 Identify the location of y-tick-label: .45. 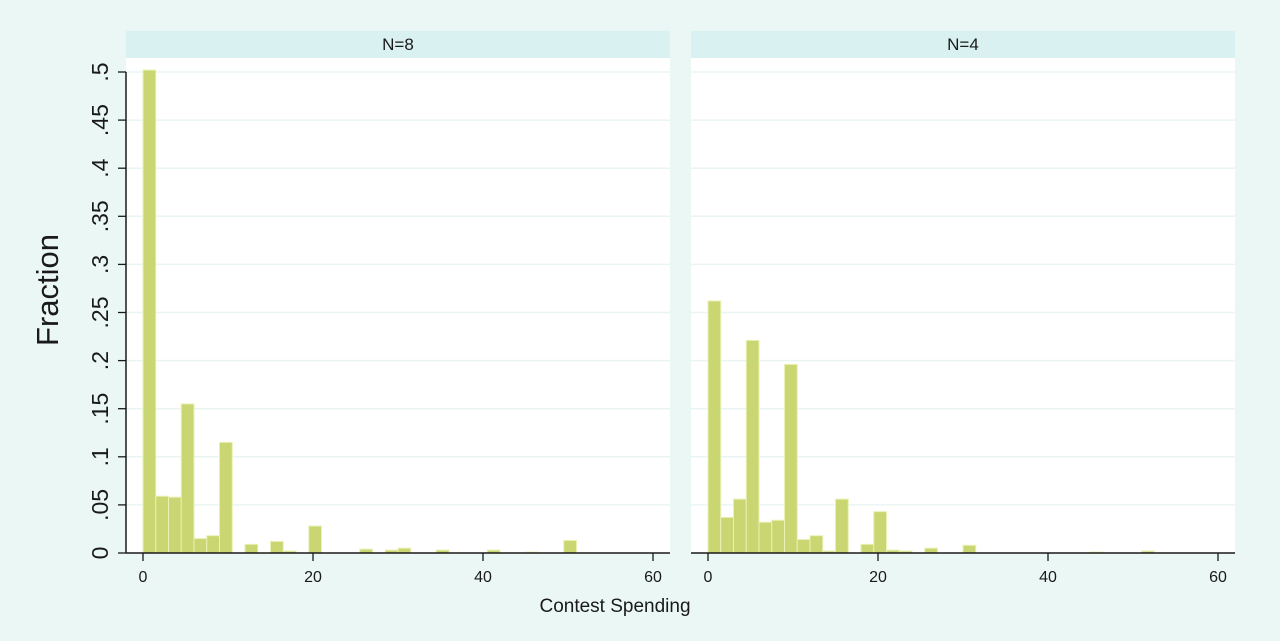
(100, 120).